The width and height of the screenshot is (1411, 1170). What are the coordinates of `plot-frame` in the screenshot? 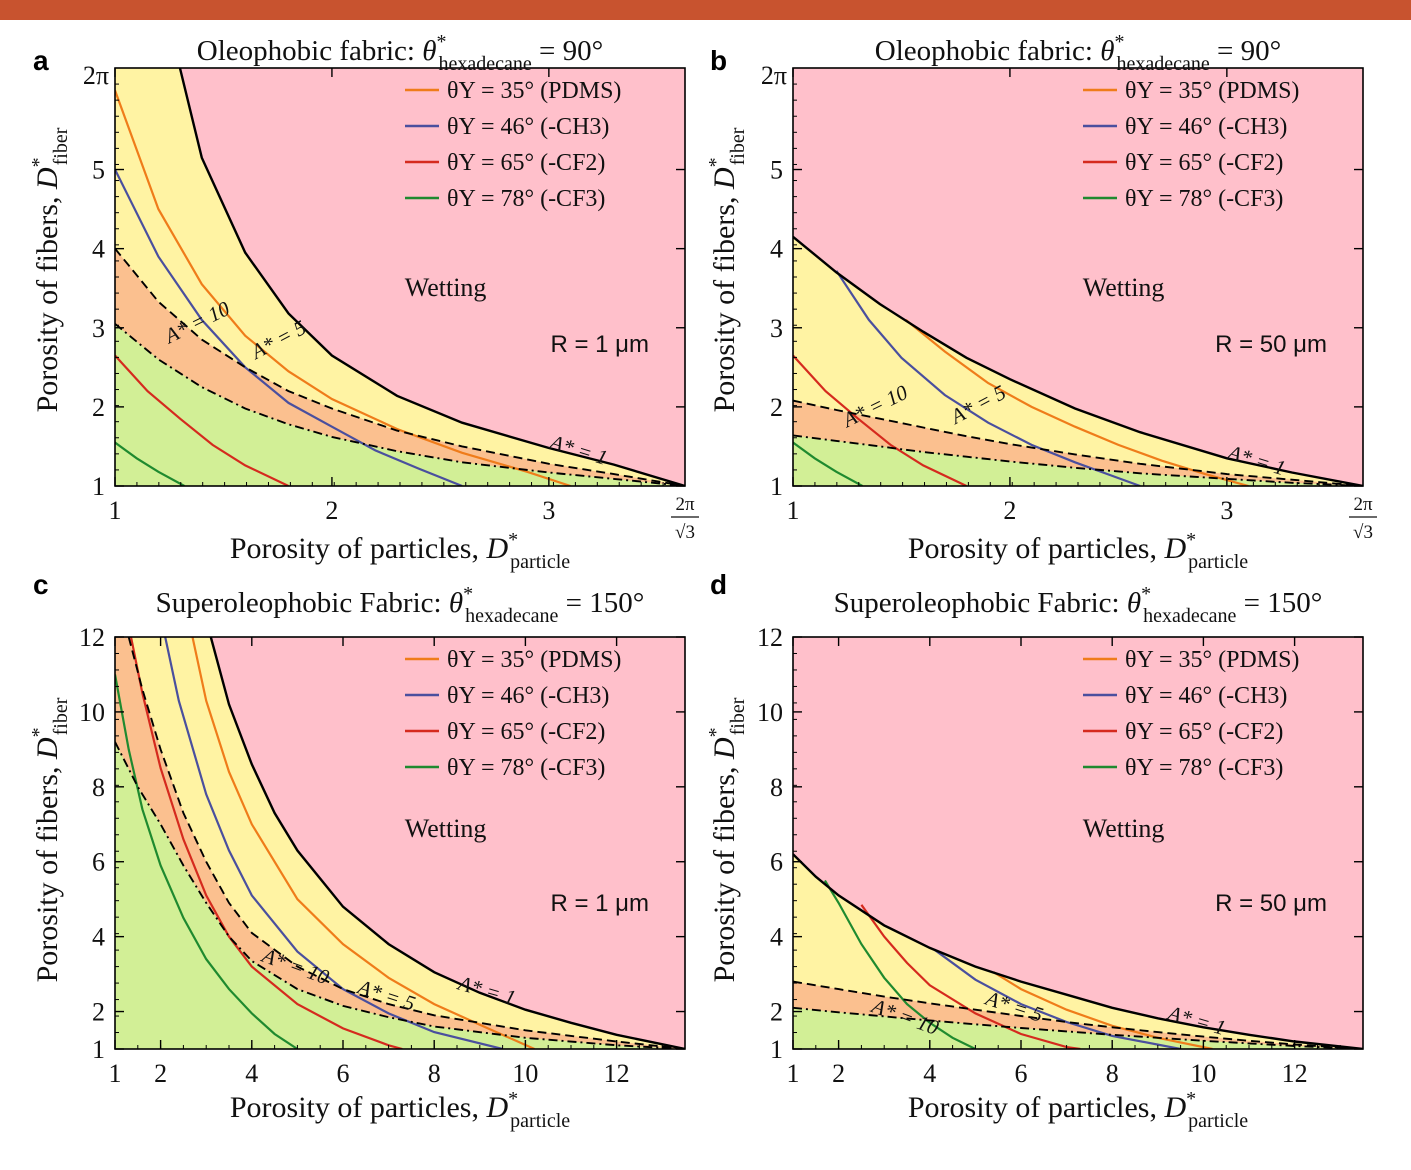 It's located at (400, 843).